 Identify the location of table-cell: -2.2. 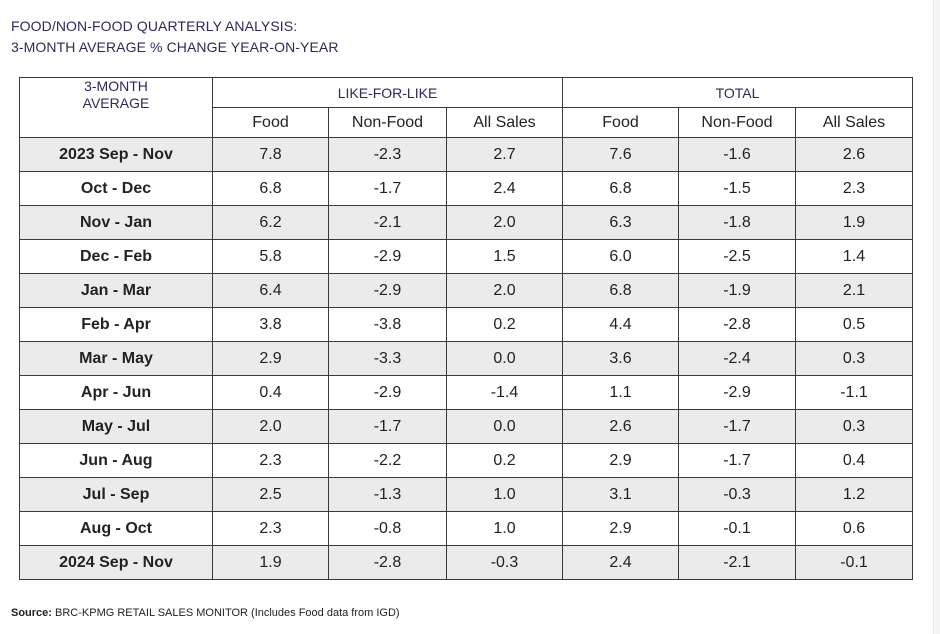
(387, 460).